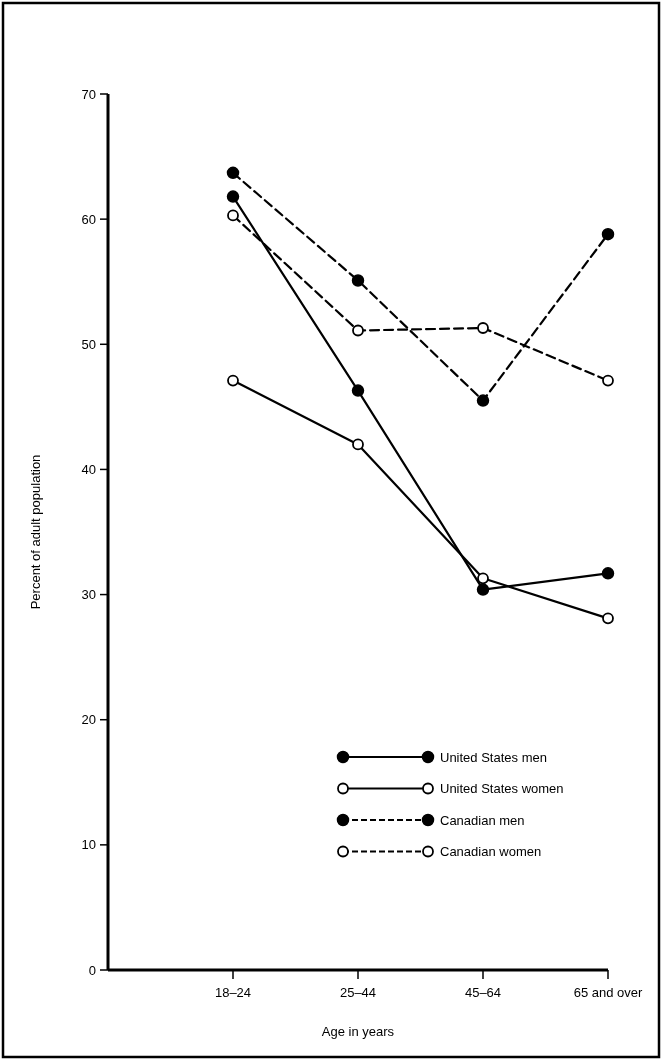  What do you see at coordinates (88, 720) in the screenshot?
I see `y-tick-label: 20` at bounding box center [88, 720].